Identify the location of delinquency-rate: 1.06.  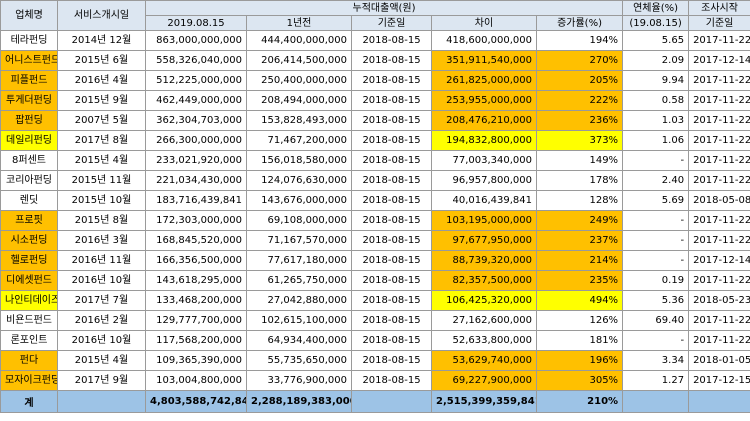
(656, 140).